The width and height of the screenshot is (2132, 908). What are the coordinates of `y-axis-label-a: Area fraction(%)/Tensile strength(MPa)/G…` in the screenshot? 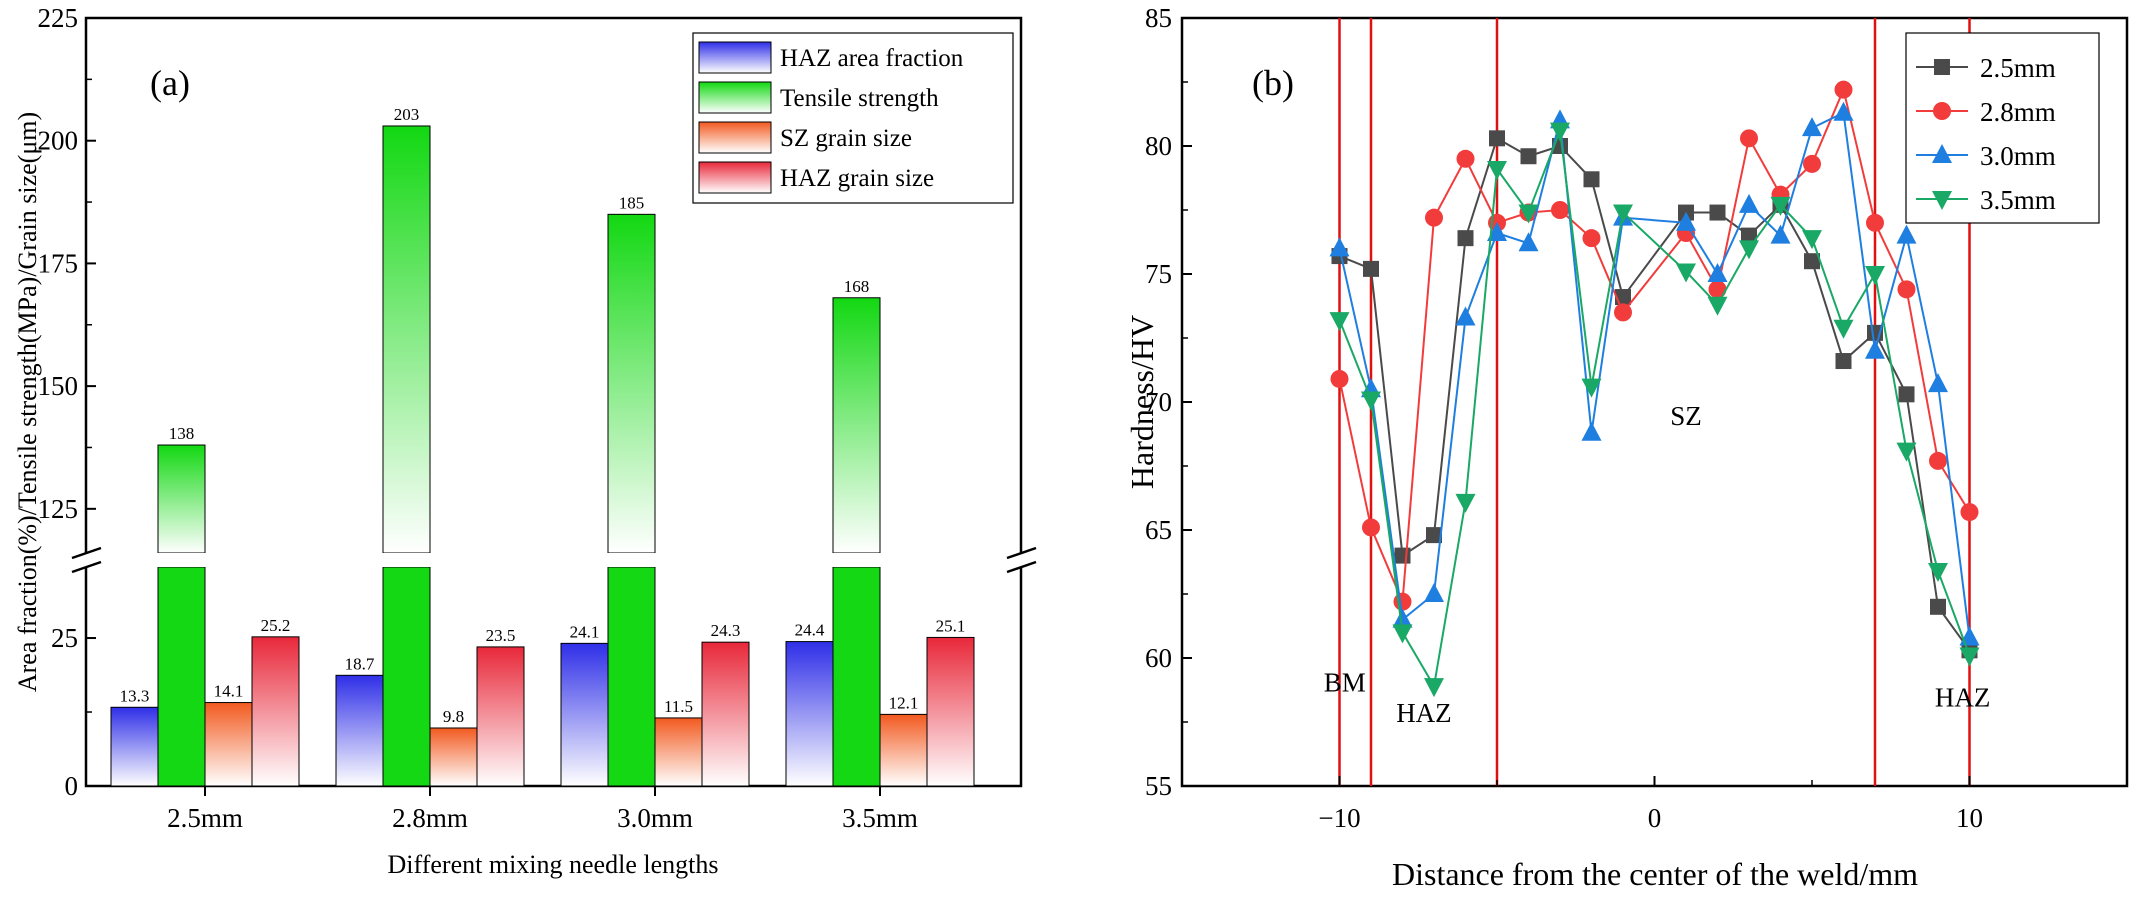 It's located at (27, 402).